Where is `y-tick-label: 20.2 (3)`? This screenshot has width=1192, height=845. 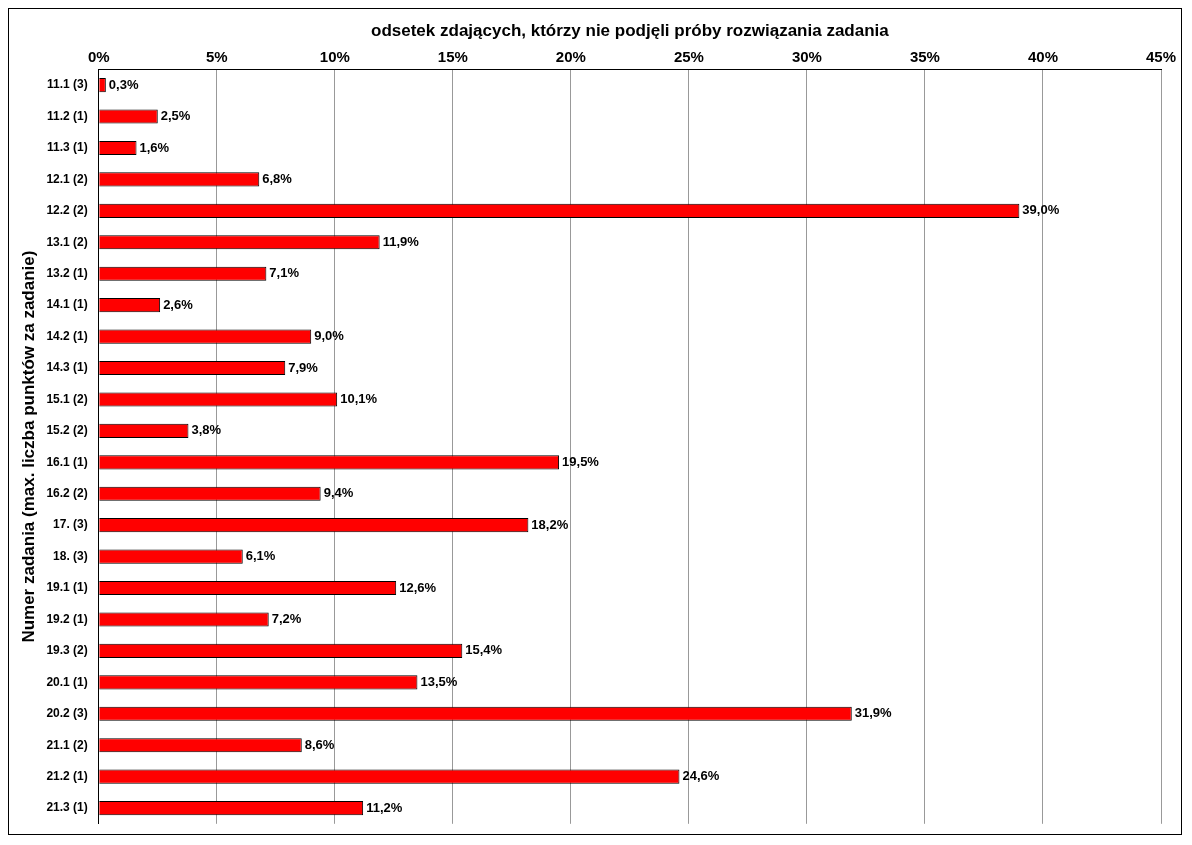
y-tick-label: 20.2 (3) is located at coordinates (67, 713).